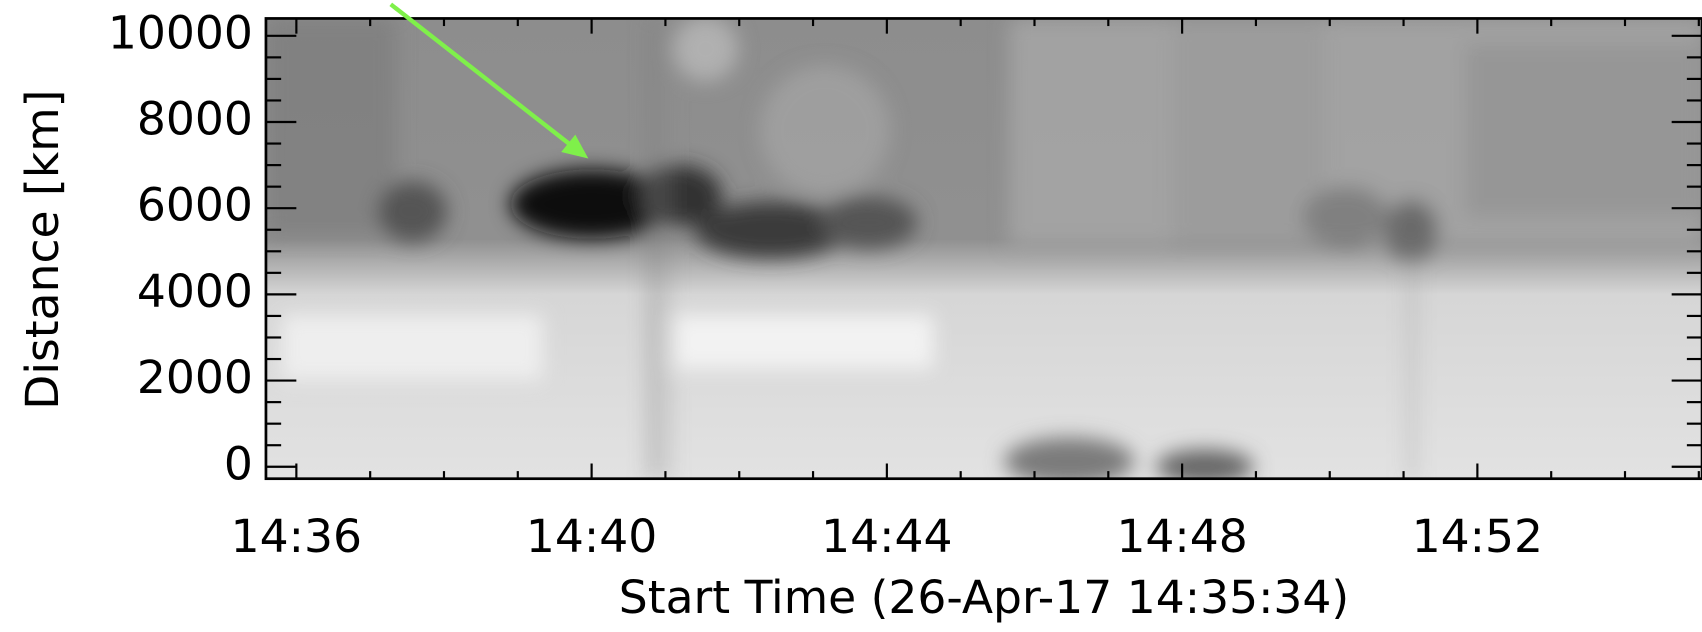 Image resolution: width=1702 pixels, height=632 pixels. Describe the element at coordinates (195, 119) in the screenshot. I see `y-tick-label: 8000` at that location.